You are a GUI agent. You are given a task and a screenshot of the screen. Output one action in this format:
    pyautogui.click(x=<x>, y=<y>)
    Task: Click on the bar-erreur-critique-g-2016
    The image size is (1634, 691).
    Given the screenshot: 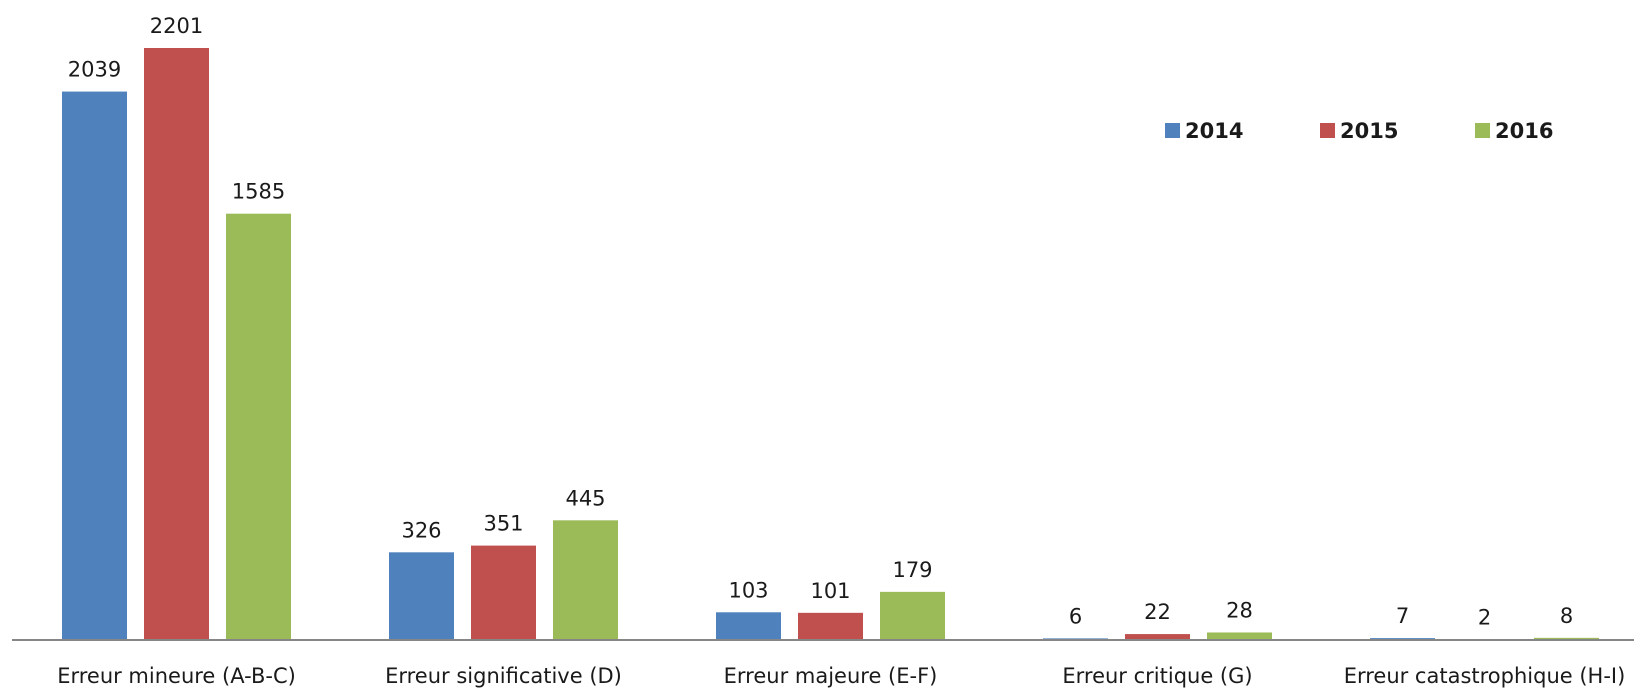 What is the action you would take?
    pyautogui.click(x=1239, y=636)
    